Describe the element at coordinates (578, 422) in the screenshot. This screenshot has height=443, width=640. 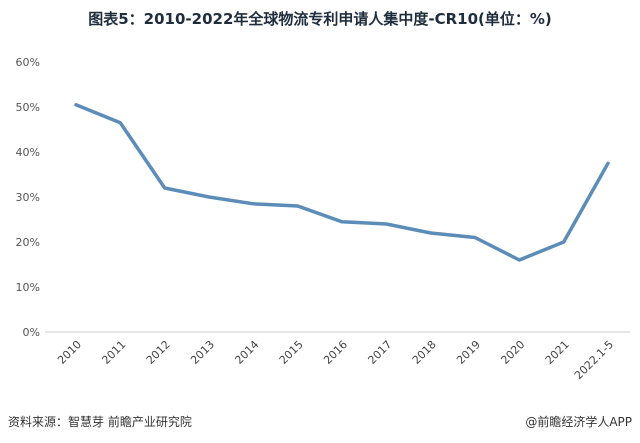
I see `brand-credit: @前瞻经济学人APP` at that location.